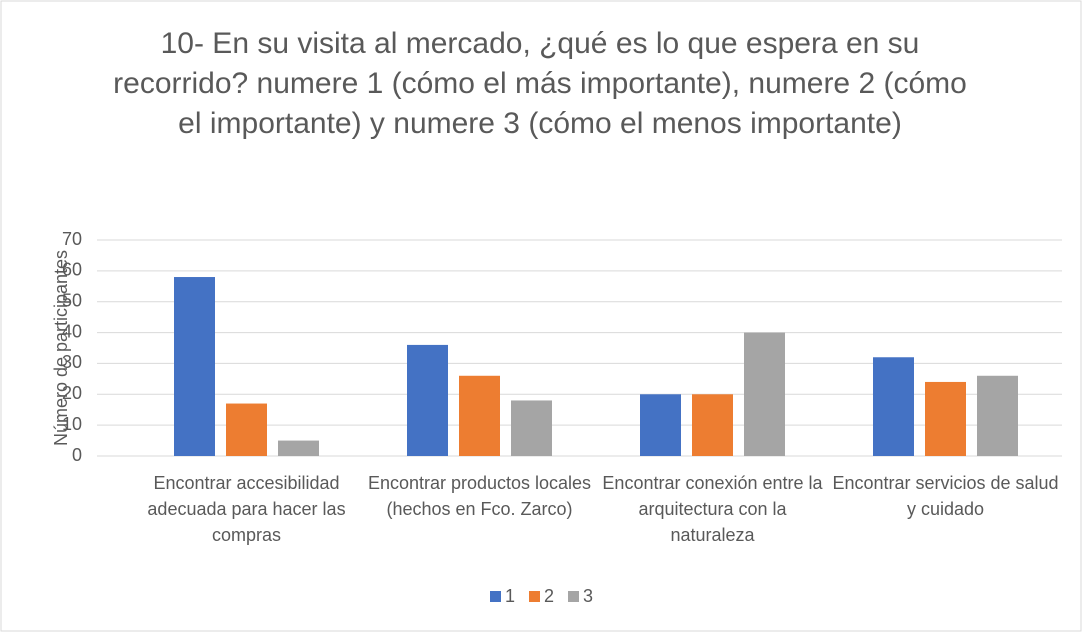 Image resolution: width=1083 pixels, height=633 pixels. What do you see at coordinates (509, 596) in the screenshot?
I see `legend-label: 1` at bounding box center [509, 596].